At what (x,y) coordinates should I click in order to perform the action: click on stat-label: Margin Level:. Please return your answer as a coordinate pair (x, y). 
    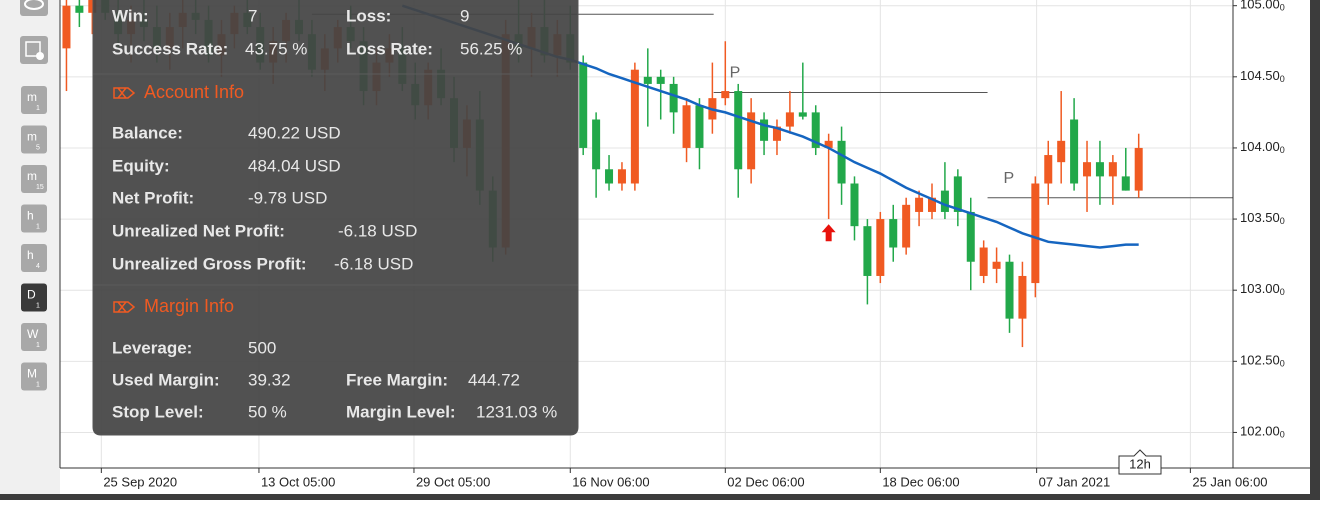
    Looking at the image, I should click on (401, 411).